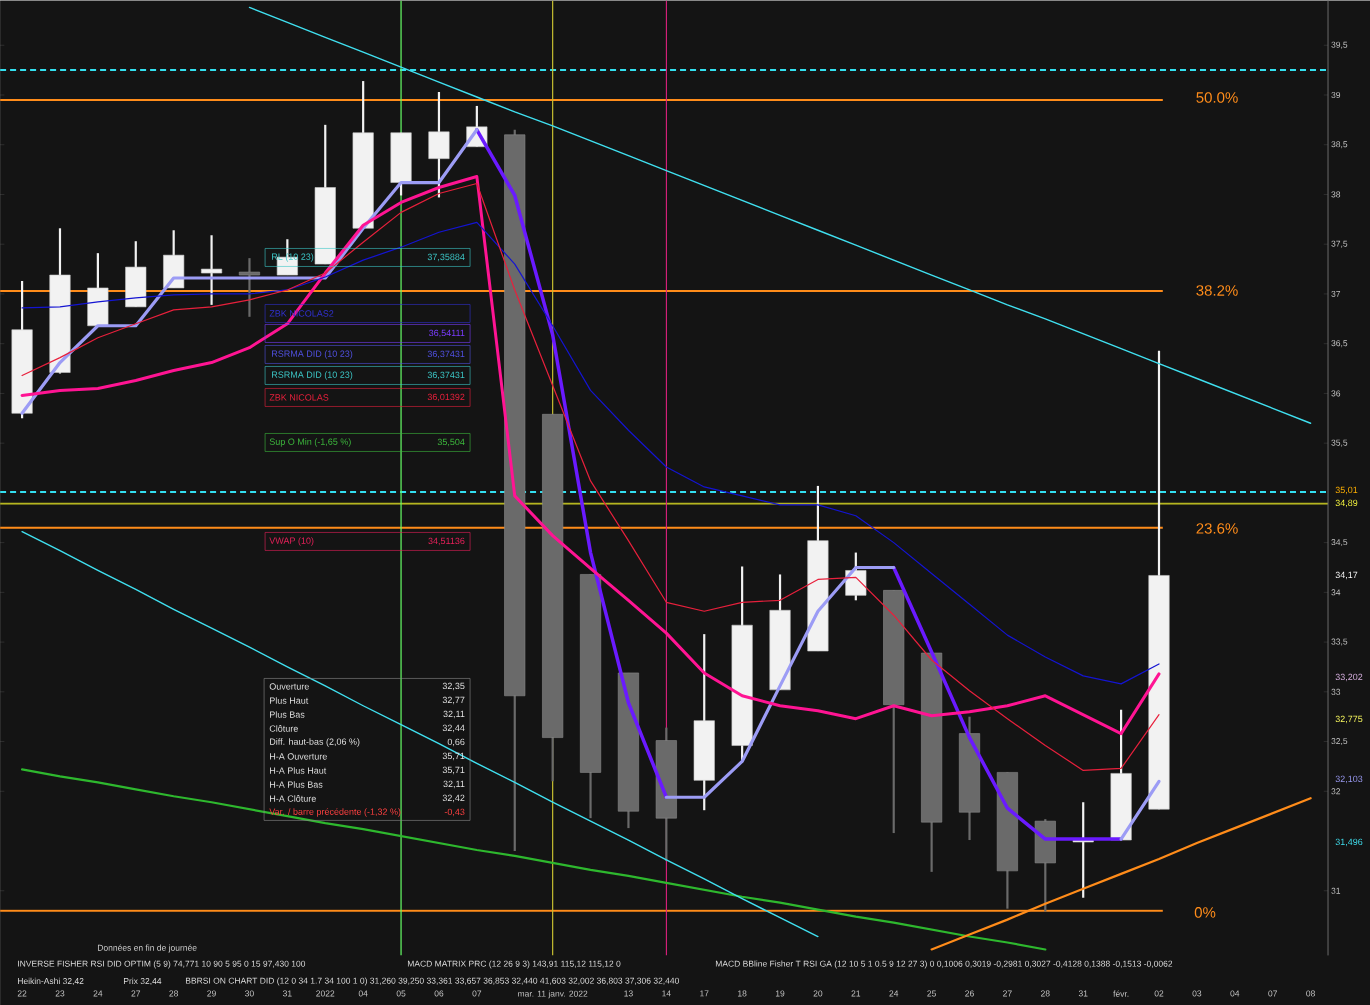  What do you see at coordinates (1121, 993) in the screenshot?
I see `x-tick-label: févr.` at bounding box center [1121, 993].